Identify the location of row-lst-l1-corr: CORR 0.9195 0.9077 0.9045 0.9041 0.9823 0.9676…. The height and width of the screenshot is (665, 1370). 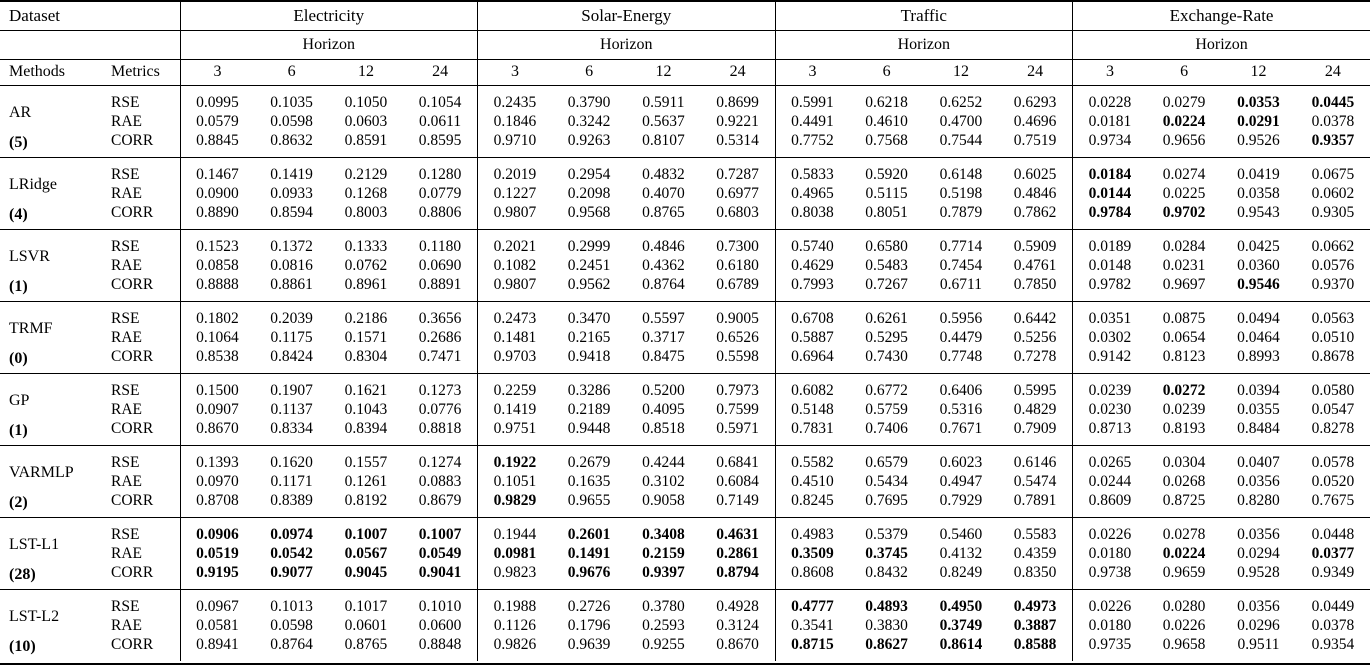
(685, 575).